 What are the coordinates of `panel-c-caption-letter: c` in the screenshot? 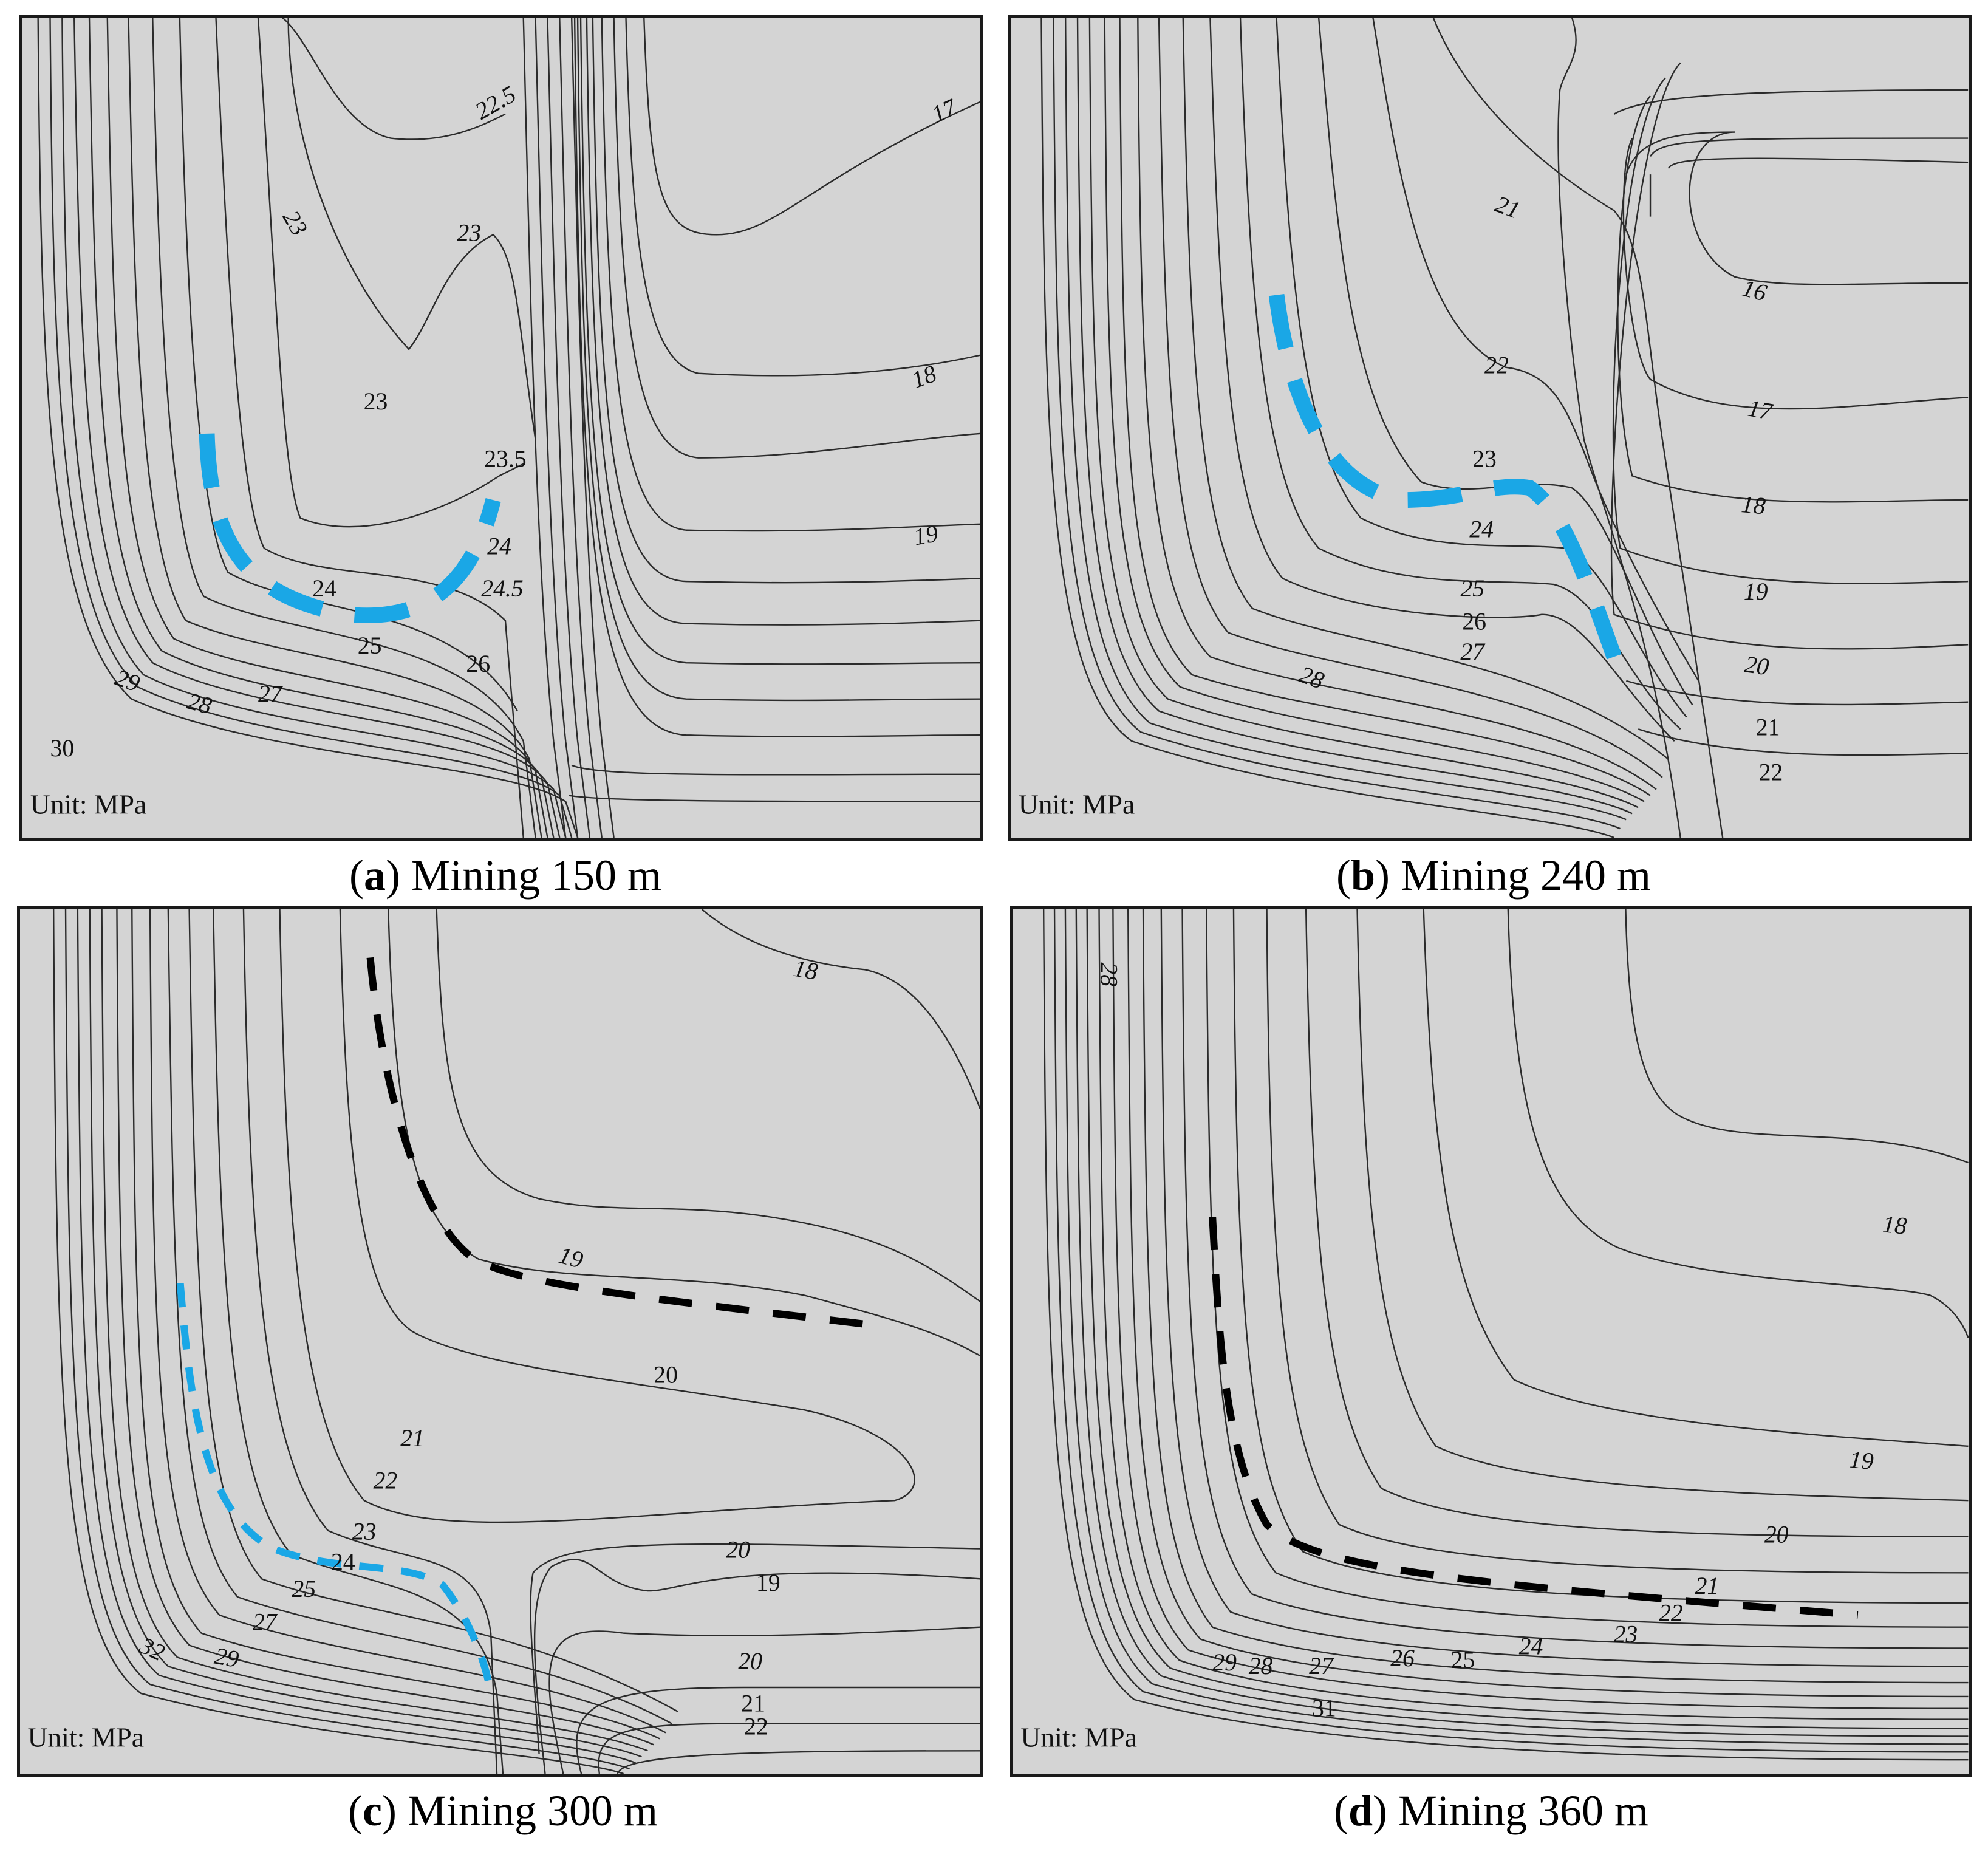 It's located at (372, 1810).